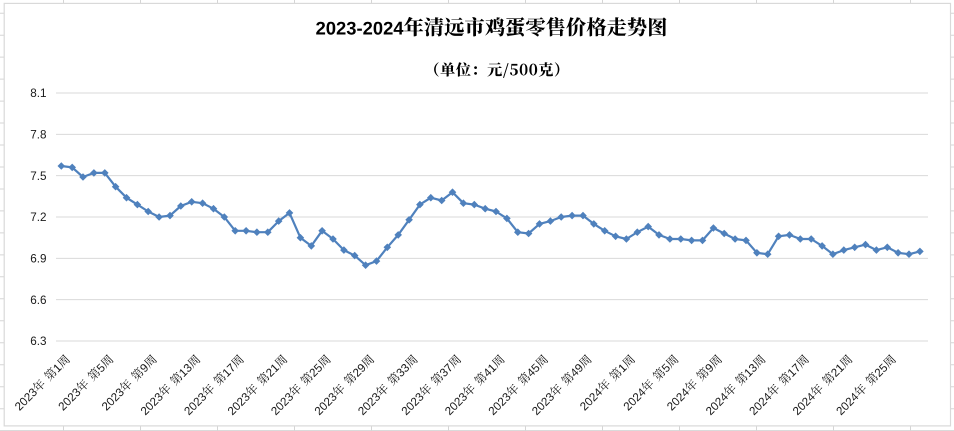 The width and height of the screenshot is (954, 431). I want to click on svg-text: 6.3, so click(38, 341).